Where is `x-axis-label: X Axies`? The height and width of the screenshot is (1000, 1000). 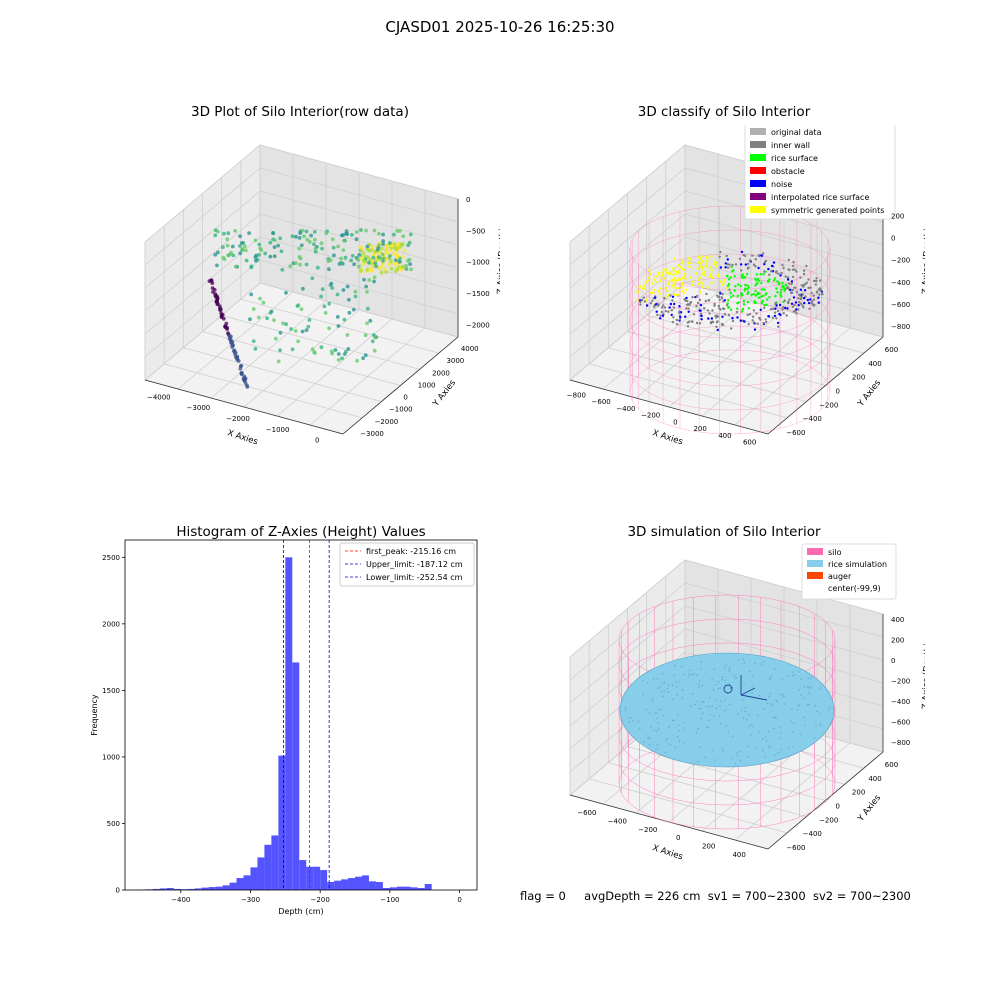 x-axis-label: X Axies is located at coordinates (667, 852).